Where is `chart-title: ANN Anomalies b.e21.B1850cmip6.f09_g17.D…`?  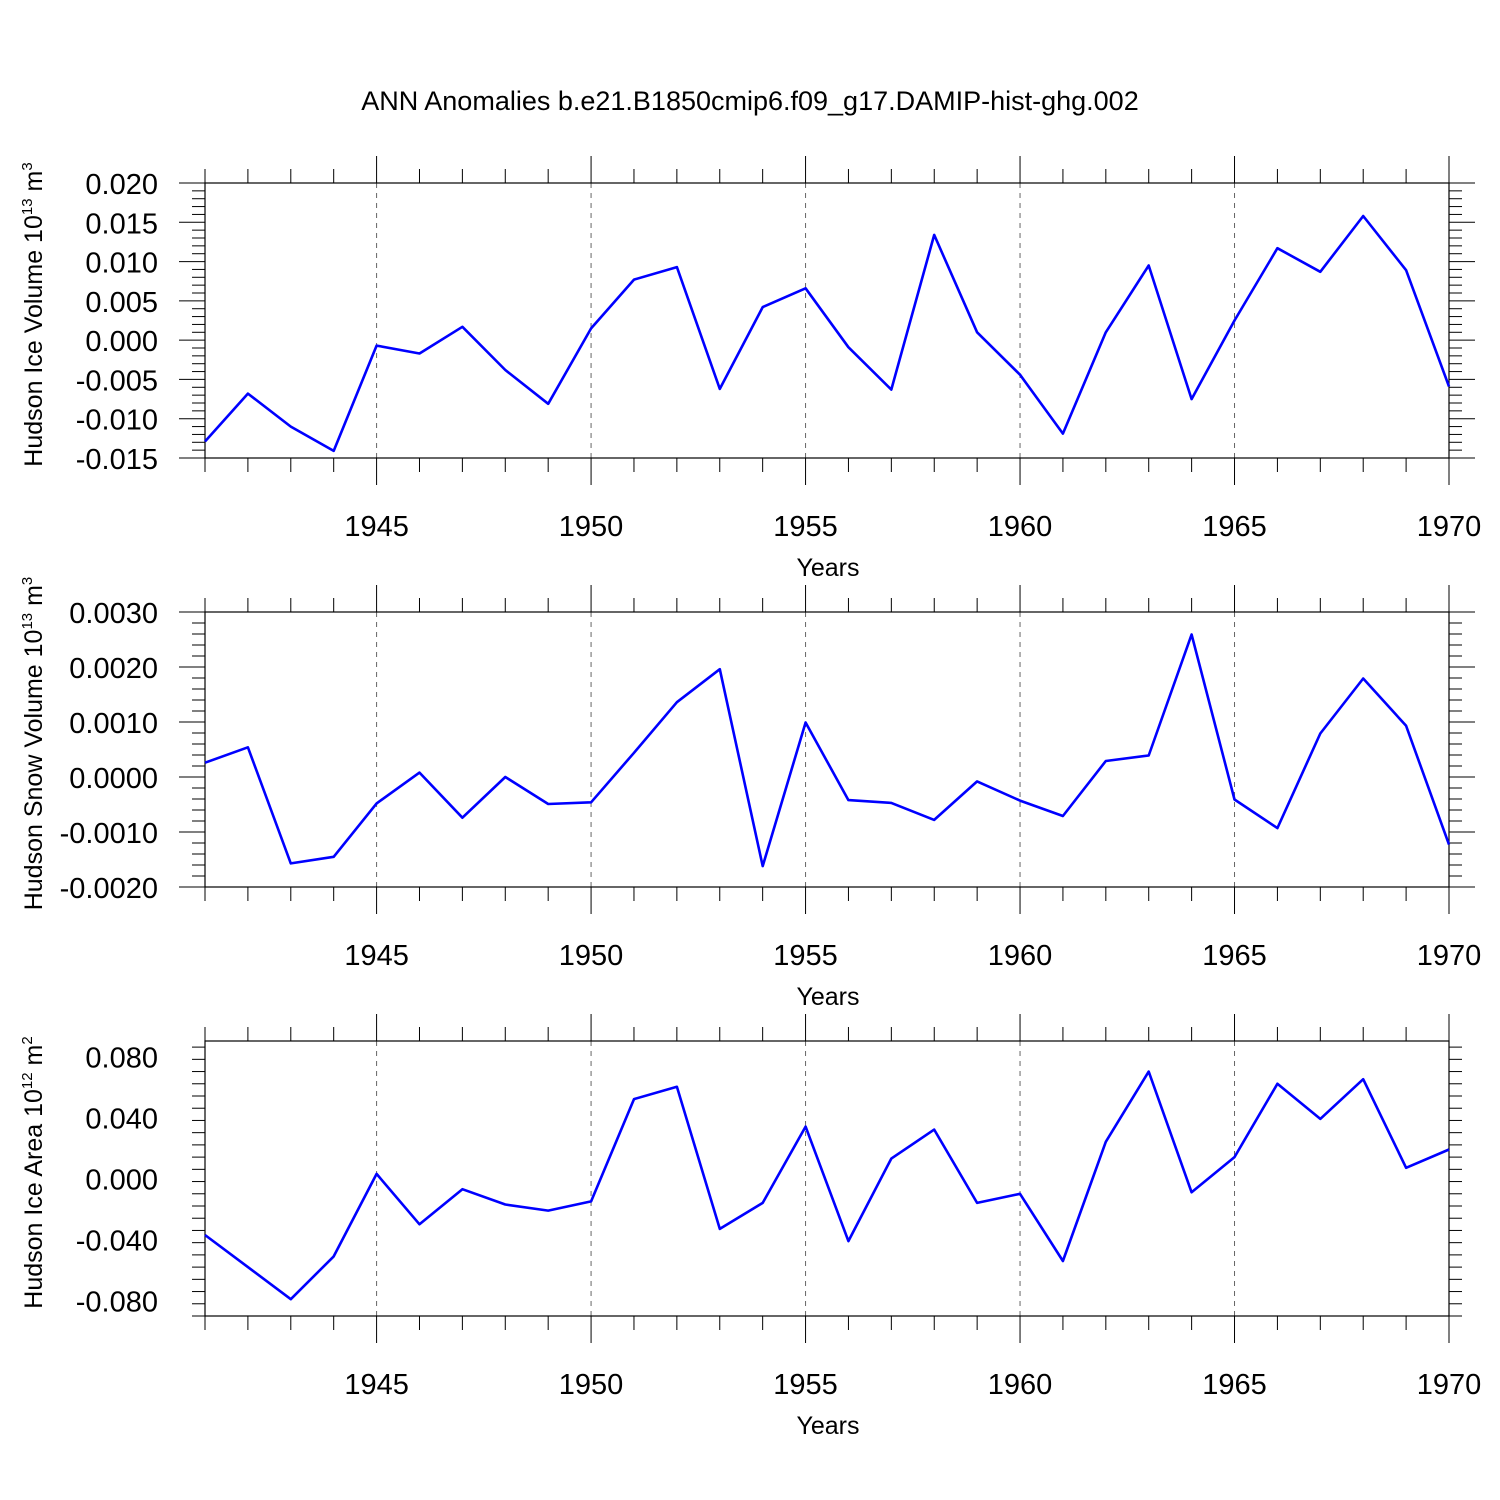
chart-title: ANN Anomalies b.e21.B1850cmip6.f09_g17.D… is located at coordinates (749, 101).